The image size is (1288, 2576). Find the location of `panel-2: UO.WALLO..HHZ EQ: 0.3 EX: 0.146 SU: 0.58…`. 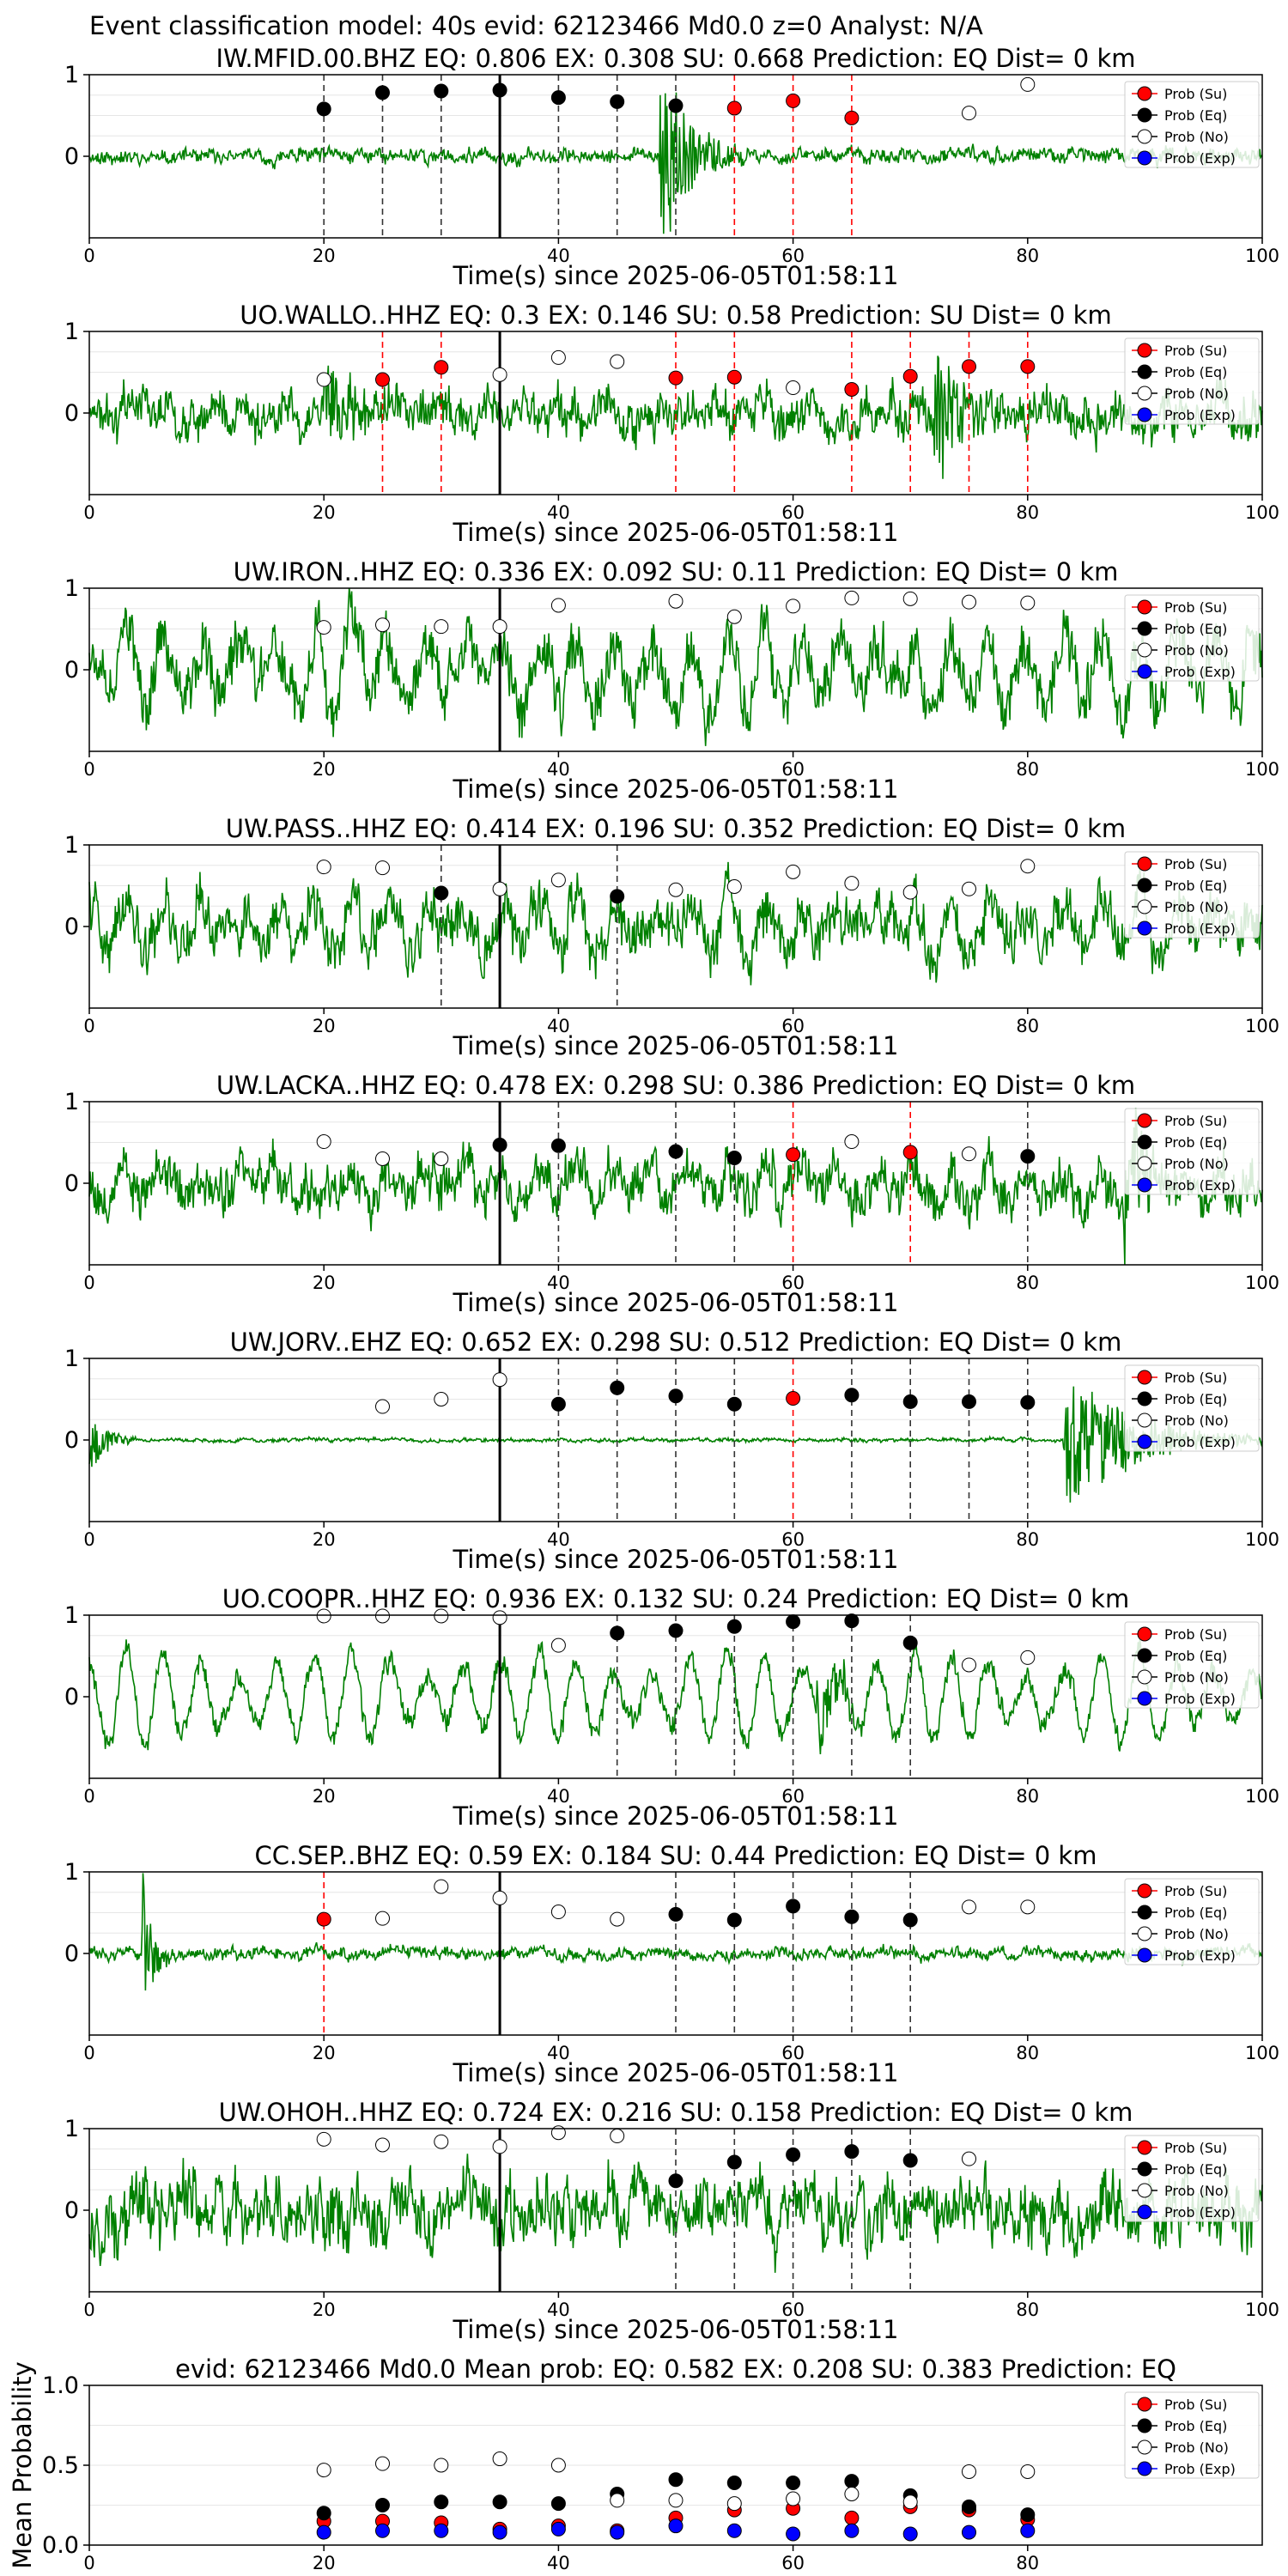

panel-2: UO.WALLO..HHZ EQ: 0.3 EX: 0.146 SU: 0.58… is located at coordinates (671, 424).